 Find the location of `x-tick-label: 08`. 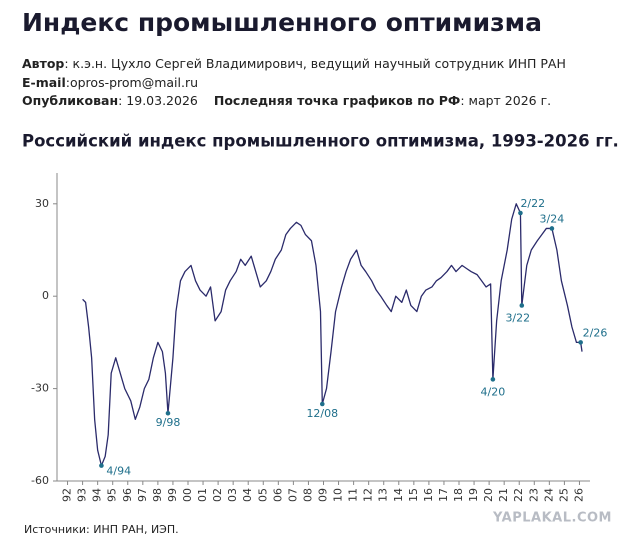

x-tick-label: 08 is located at coordinates (307, 495).